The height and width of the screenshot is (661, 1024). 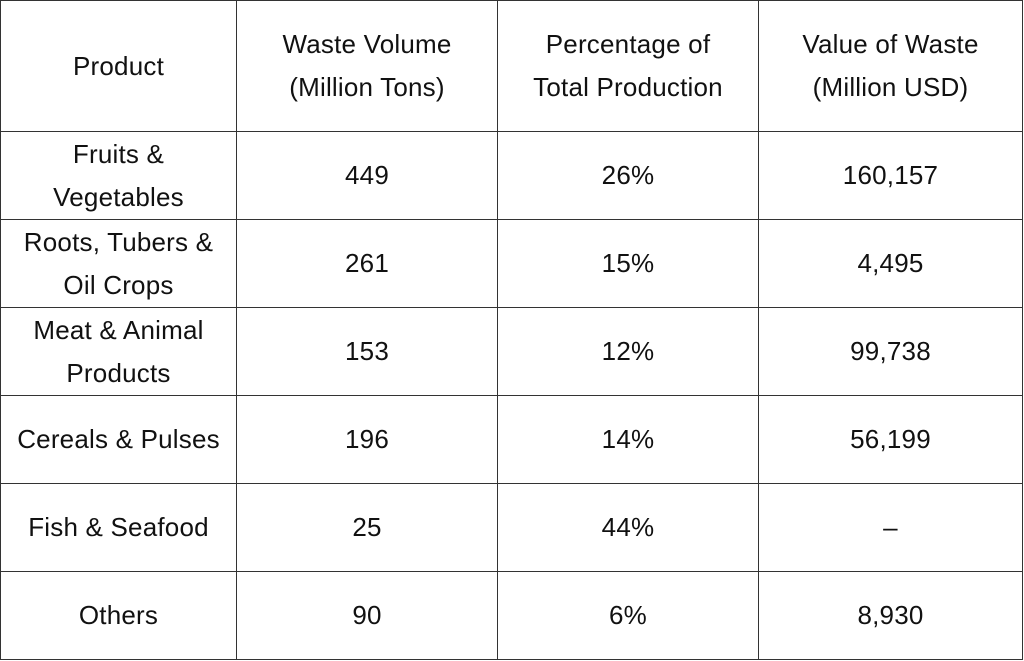 I want to click on column-header-percentage: Percentage of Total Production, so click(x=628, y=66).